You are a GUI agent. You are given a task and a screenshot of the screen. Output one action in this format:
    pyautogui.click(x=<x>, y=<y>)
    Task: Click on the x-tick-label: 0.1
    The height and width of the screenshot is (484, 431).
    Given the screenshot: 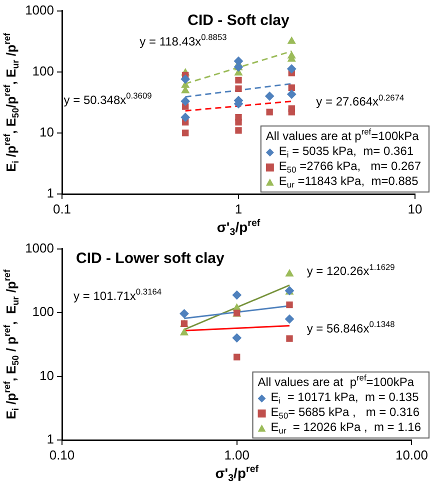 What is the action you would take?
    pyautogui.click(x=62, y=208)
    